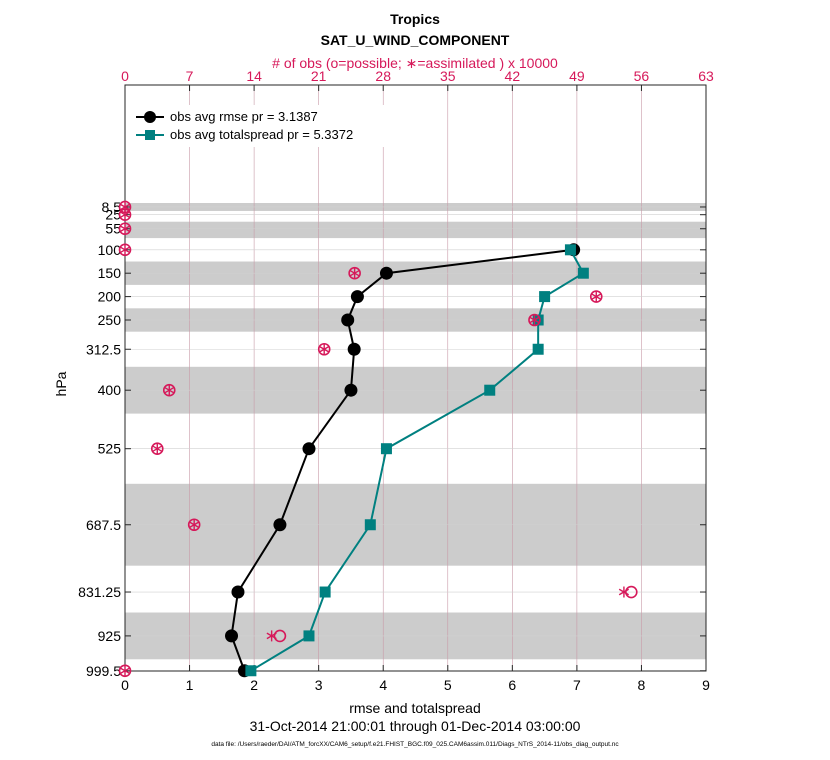 This screenshot has height=760, width=830. I want to click on x-tick-label: 6, so click(512, 685).